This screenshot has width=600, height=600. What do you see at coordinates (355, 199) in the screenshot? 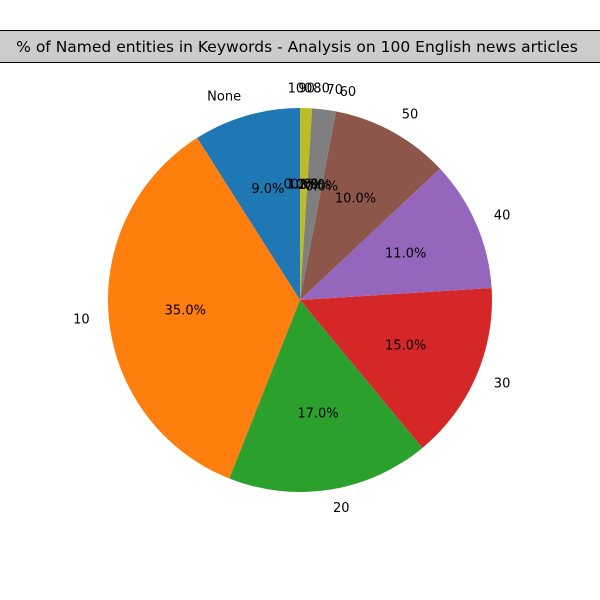
I see `slice-percent-label: 10.0%` at bounding box center [355, 199].